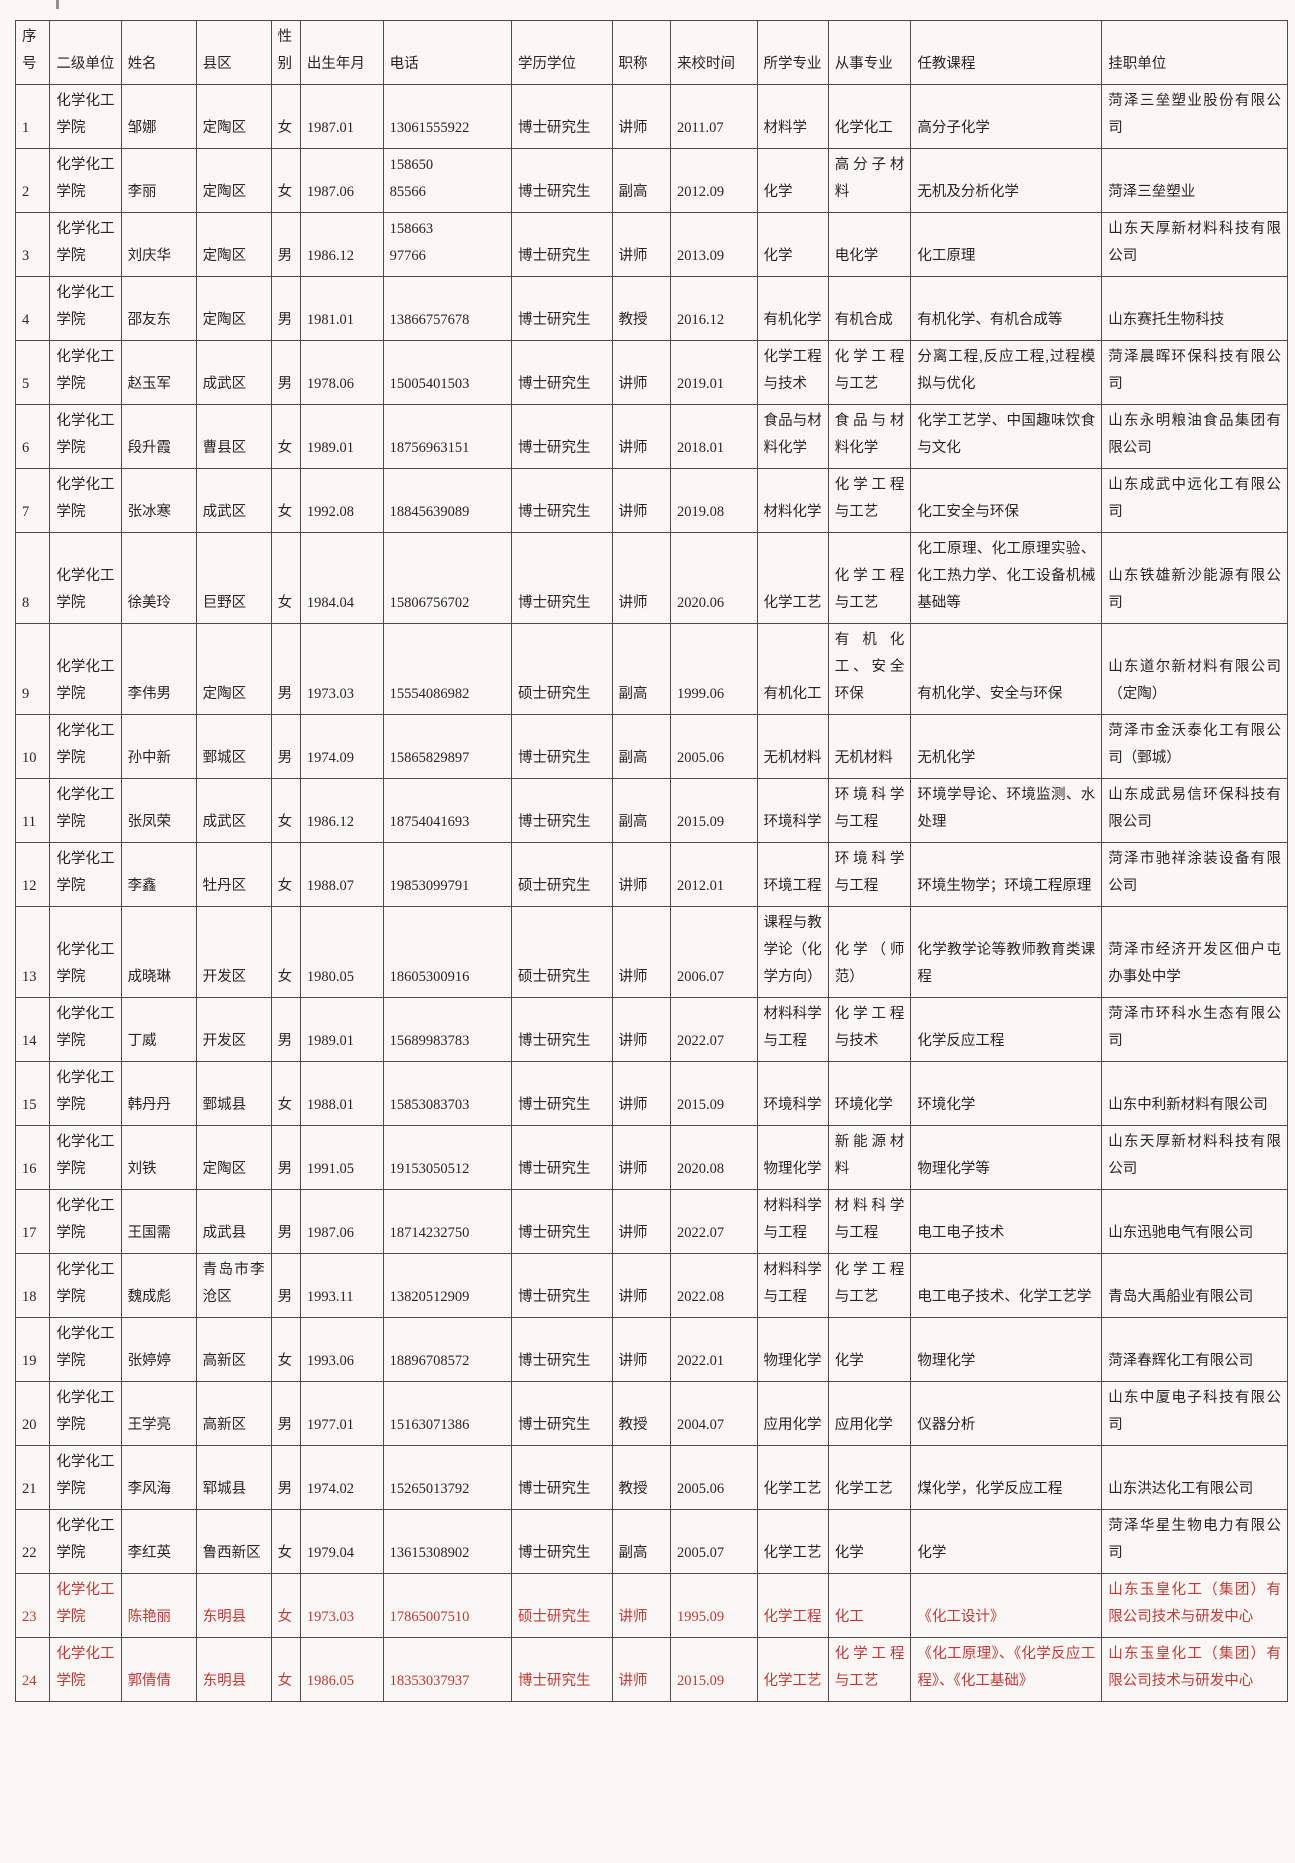 This screenshot has height=1863, width=1295. What do you see at coordinates (447, 1477) in the screenshot?
I see `table-cell: 15265013792` at bounding box center [447, 1477].